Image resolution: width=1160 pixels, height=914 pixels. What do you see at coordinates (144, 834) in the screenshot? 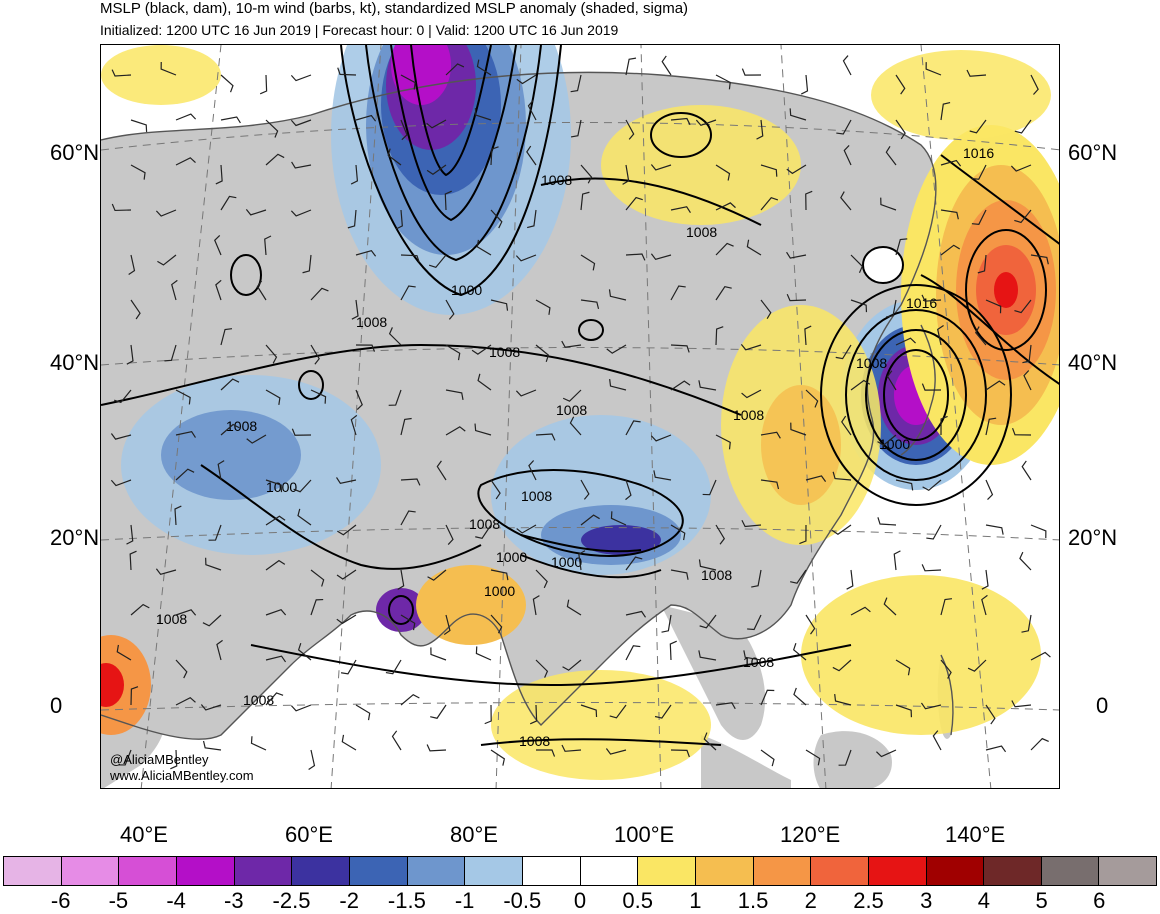
I see `lon-label-40e: 40°E` at bounding box center [144, 834].